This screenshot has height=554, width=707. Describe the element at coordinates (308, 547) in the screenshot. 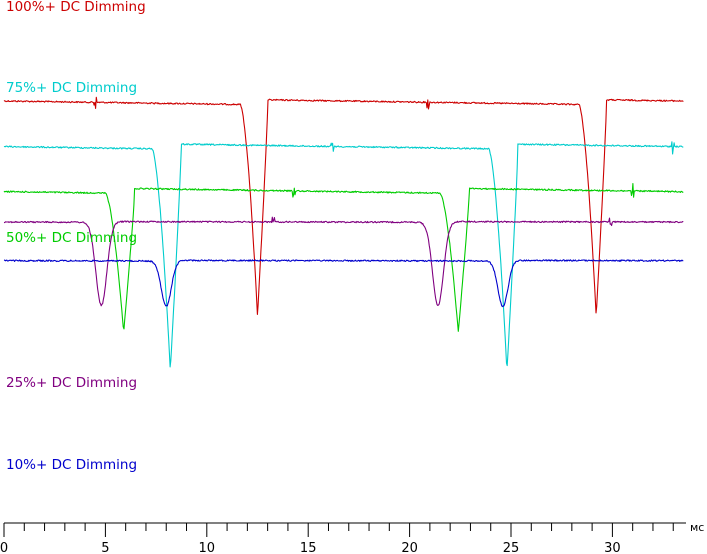

I see `x-tick-label: 15` at that location.